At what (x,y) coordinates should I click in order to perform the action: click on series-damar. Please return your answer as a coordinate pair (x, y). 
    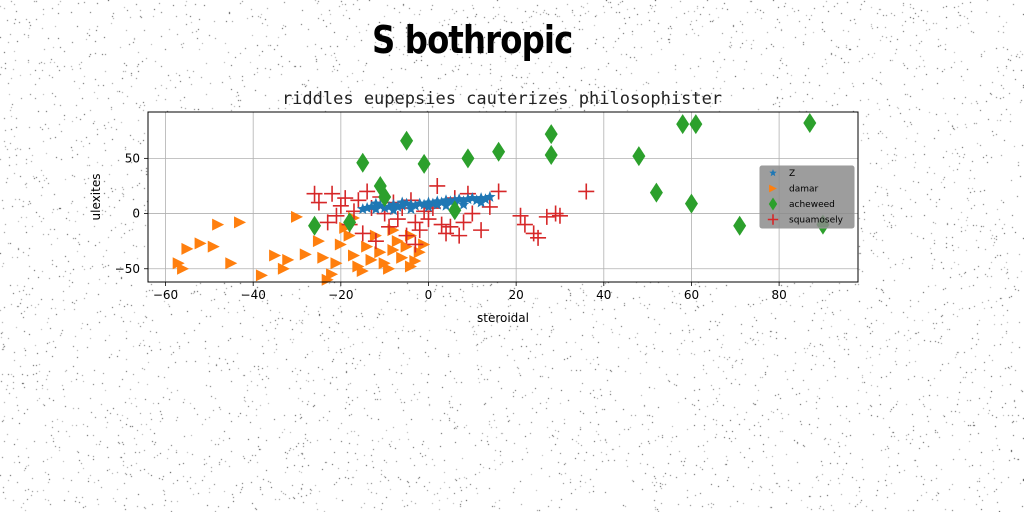
    Looking at the image, I should click on (301, 248).